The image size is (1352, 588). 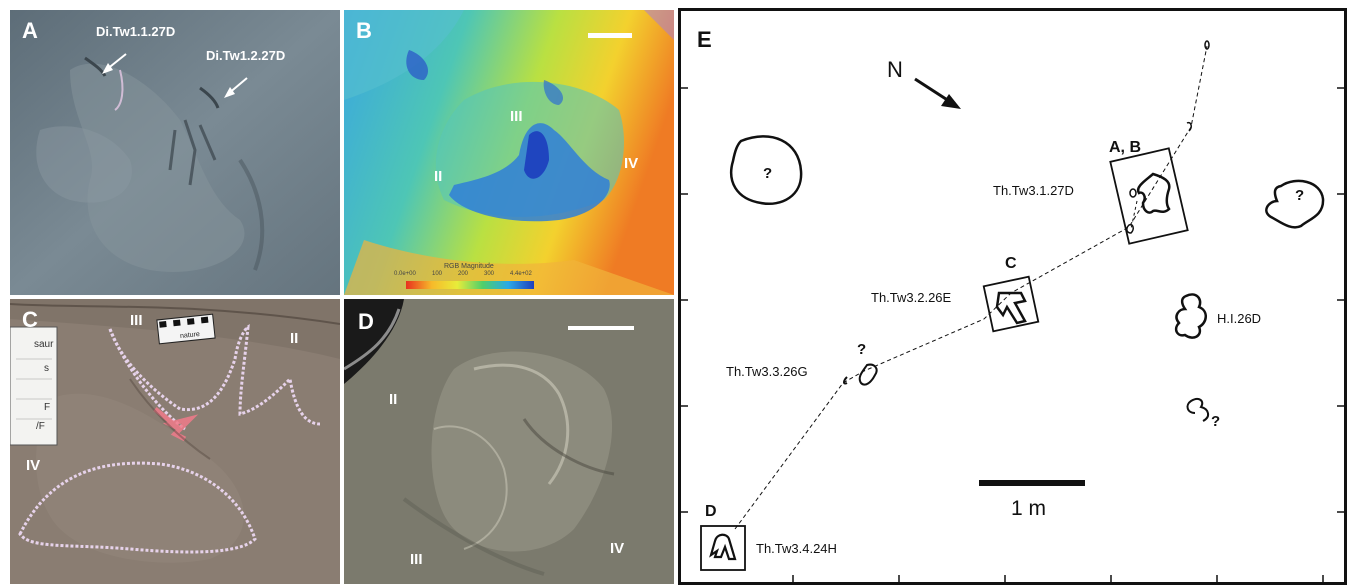 I want to click on panel-d-scale-bar, so click(x=601, y=328).